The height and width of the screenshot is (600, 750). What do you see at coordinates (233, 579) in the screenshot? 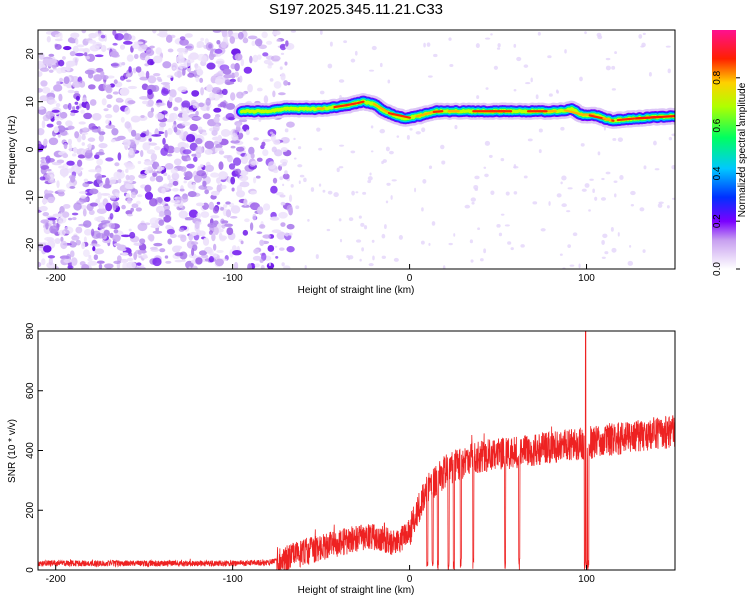
I see `x-tick-label: -100` at bounding box center [233, 579].